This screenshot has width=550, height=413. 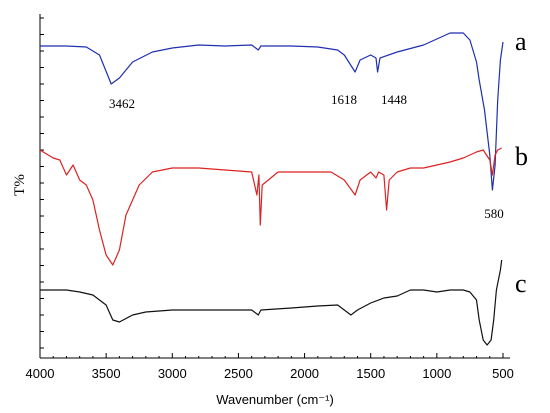 I want to click on x-tick-label: 500, so click(x=503, y=373).